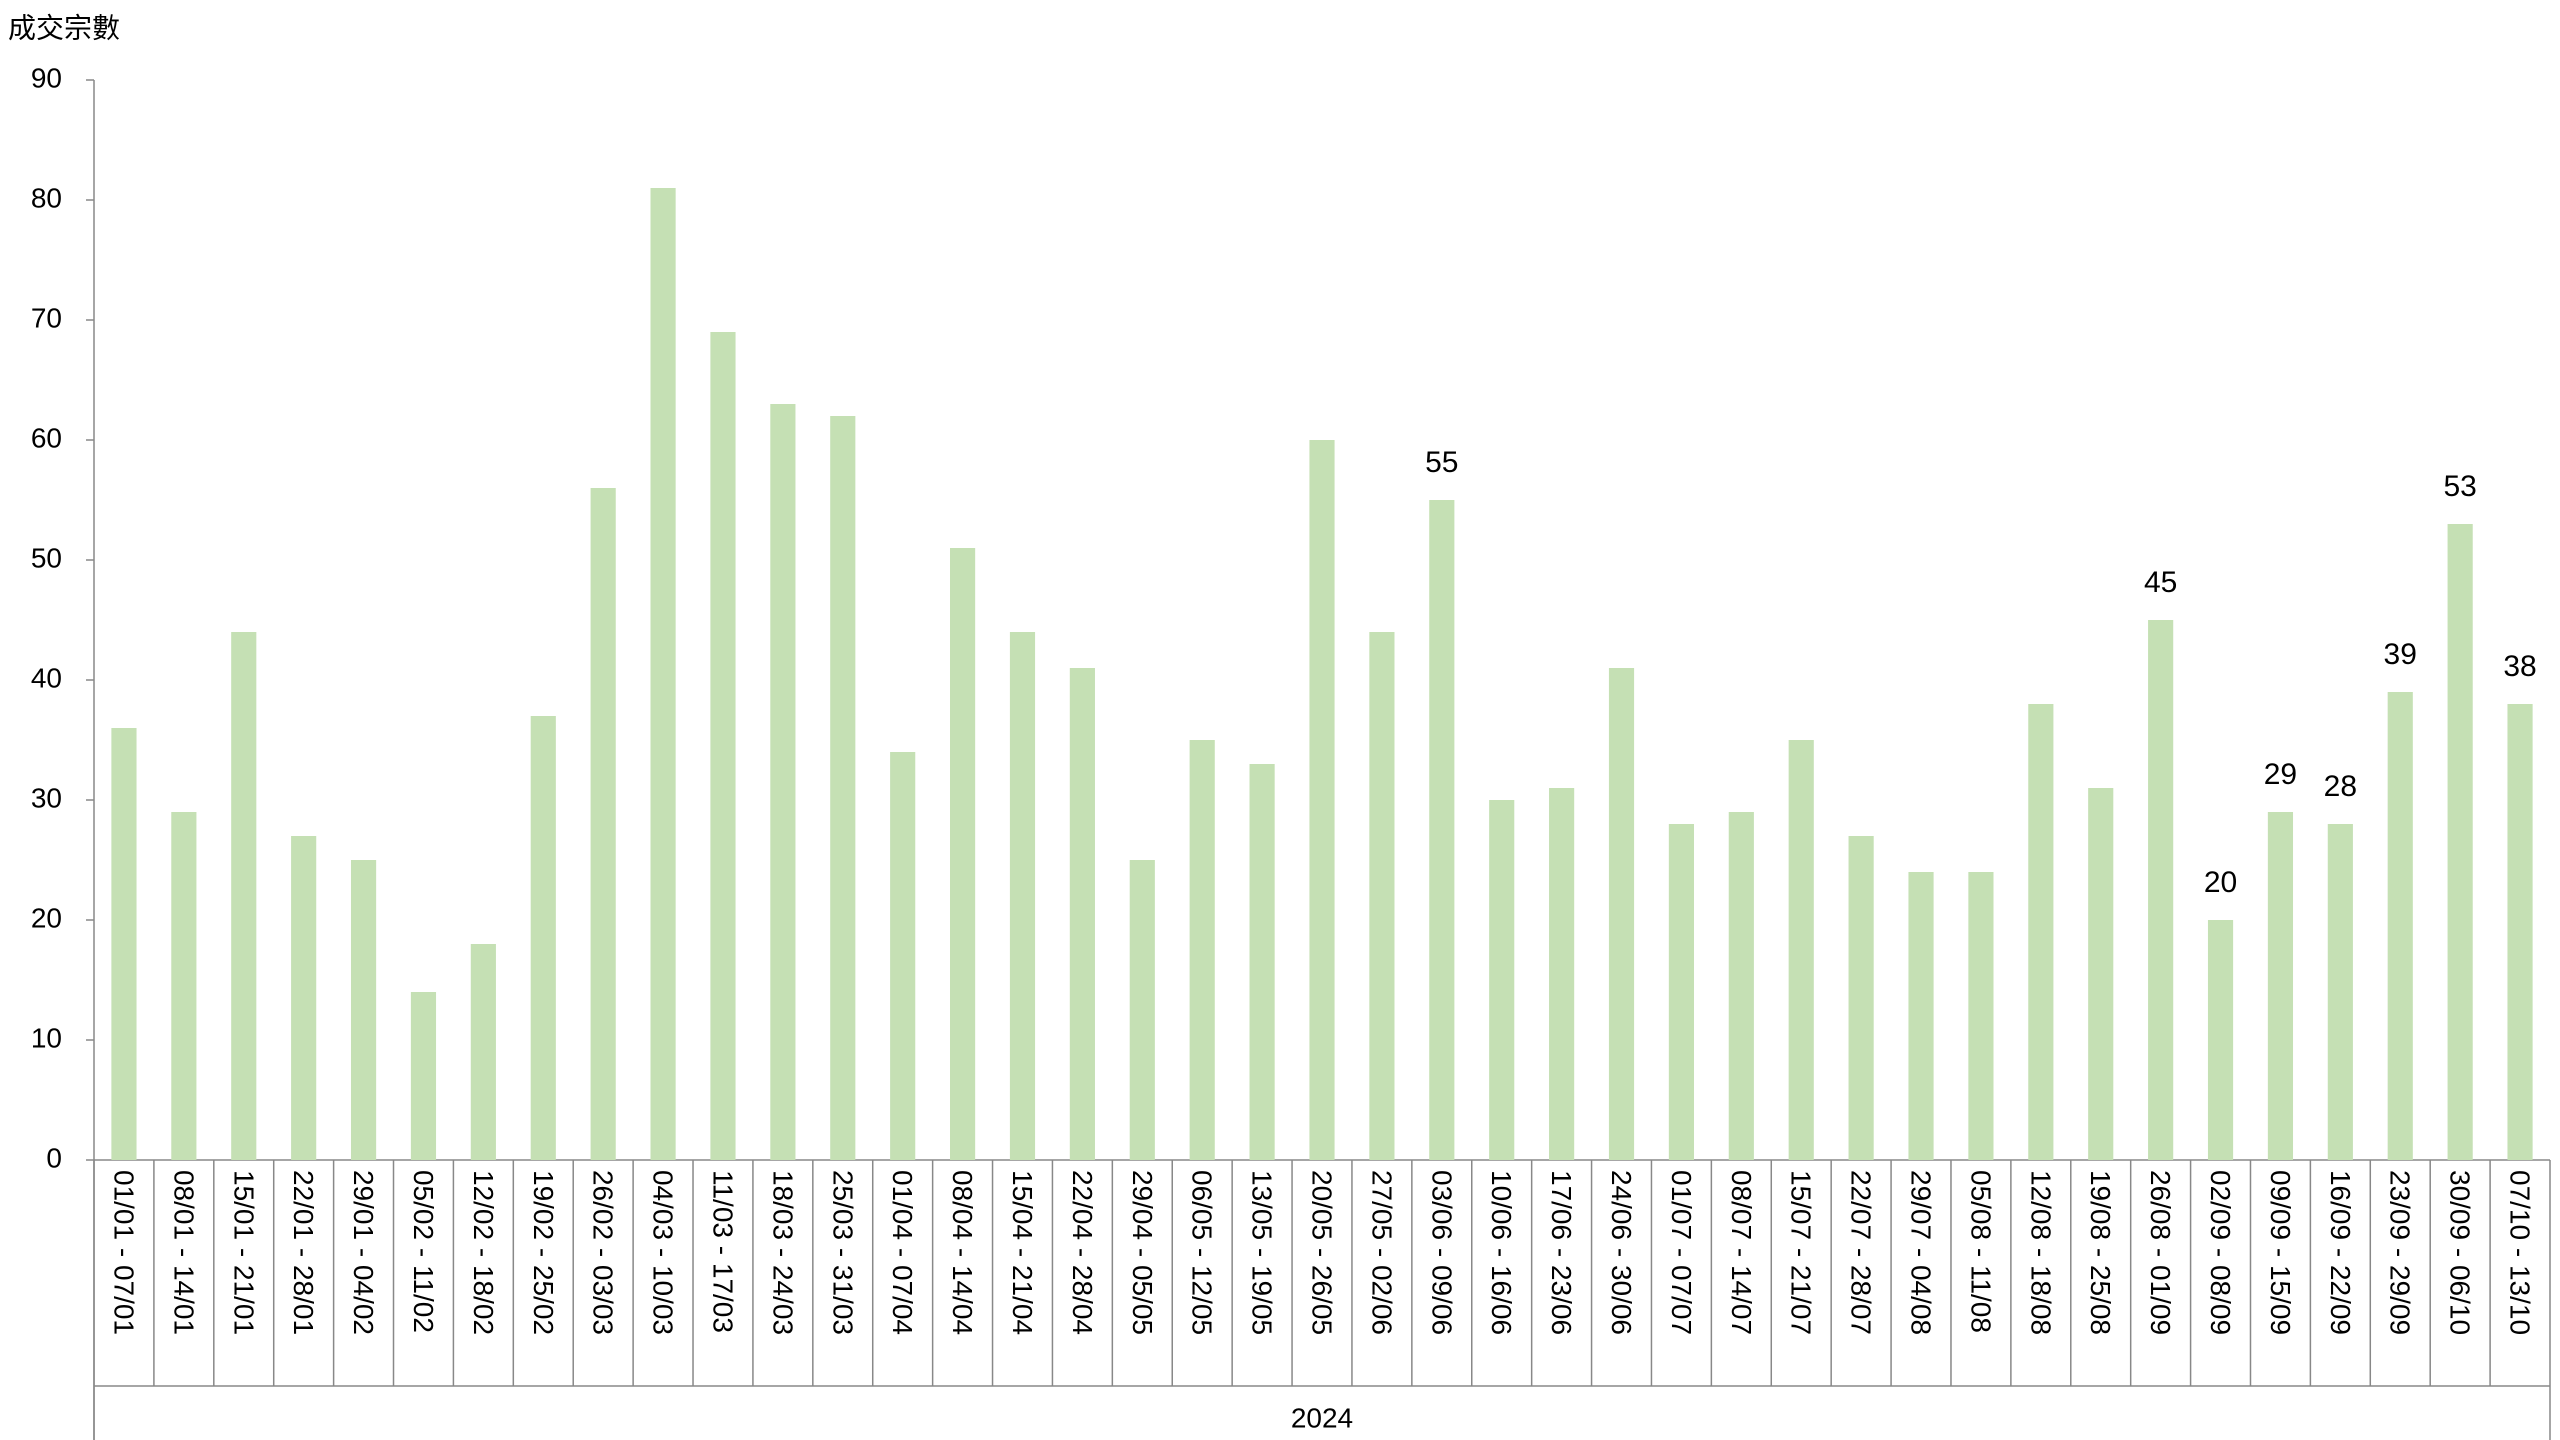 Image resolution: width=2560 pixels, height=1440 pixels. What do you see at coordinates (46, 1037) in the screenshot?
I see `y-tick-label: 10` at bounding box center [46, 1037].